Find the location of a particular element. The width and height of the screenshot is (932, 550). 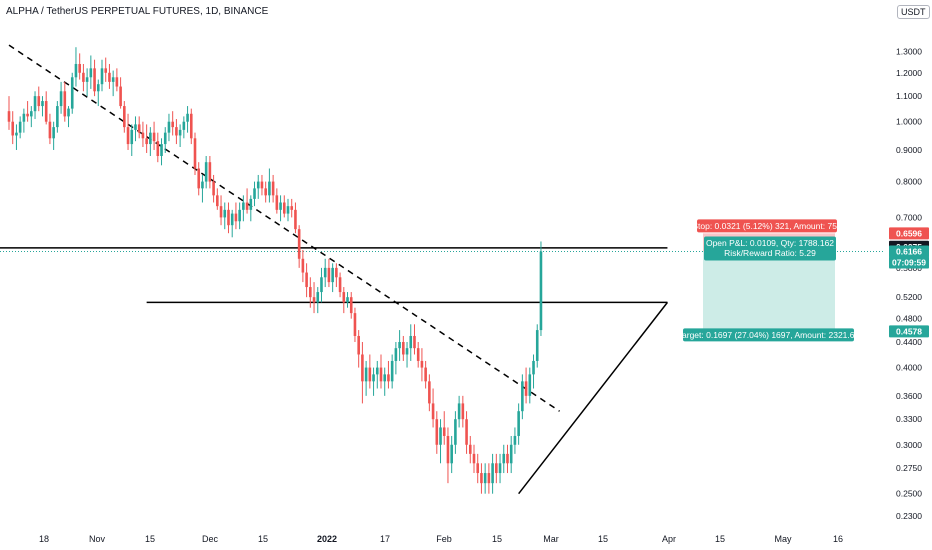

target-zone is located at coordinates (769, 291).